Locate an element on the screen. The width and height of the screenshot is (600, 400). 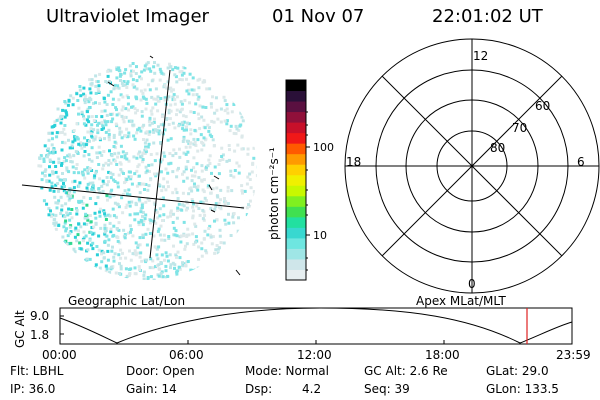
timeline-x-tick-1800: 18:00 is located at coordinates (442, 355).